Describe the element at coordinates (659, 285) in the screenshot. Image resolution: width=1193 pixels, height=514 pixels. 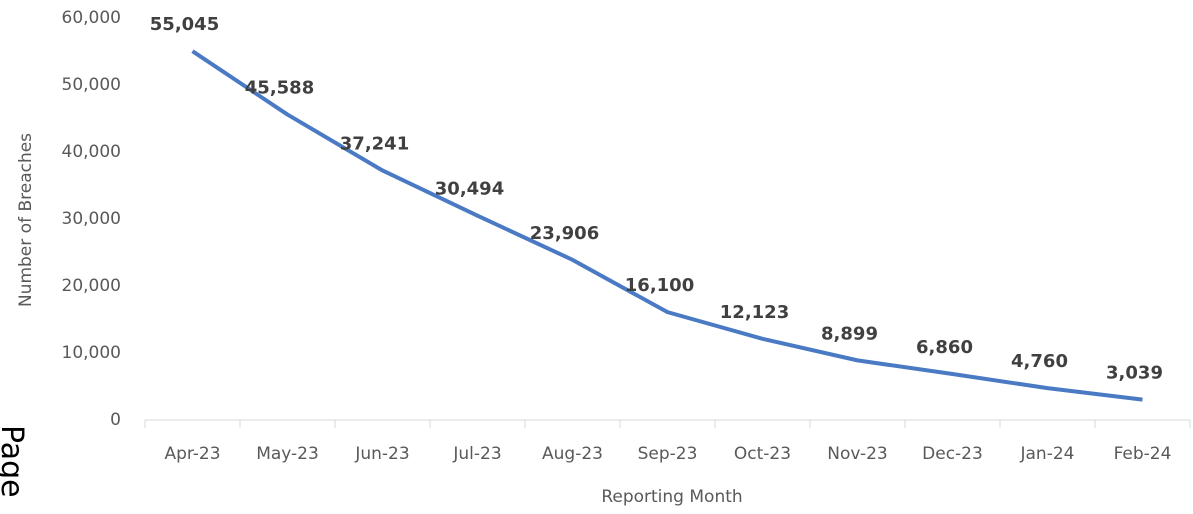
I see `data-label: 16,100` at that location.